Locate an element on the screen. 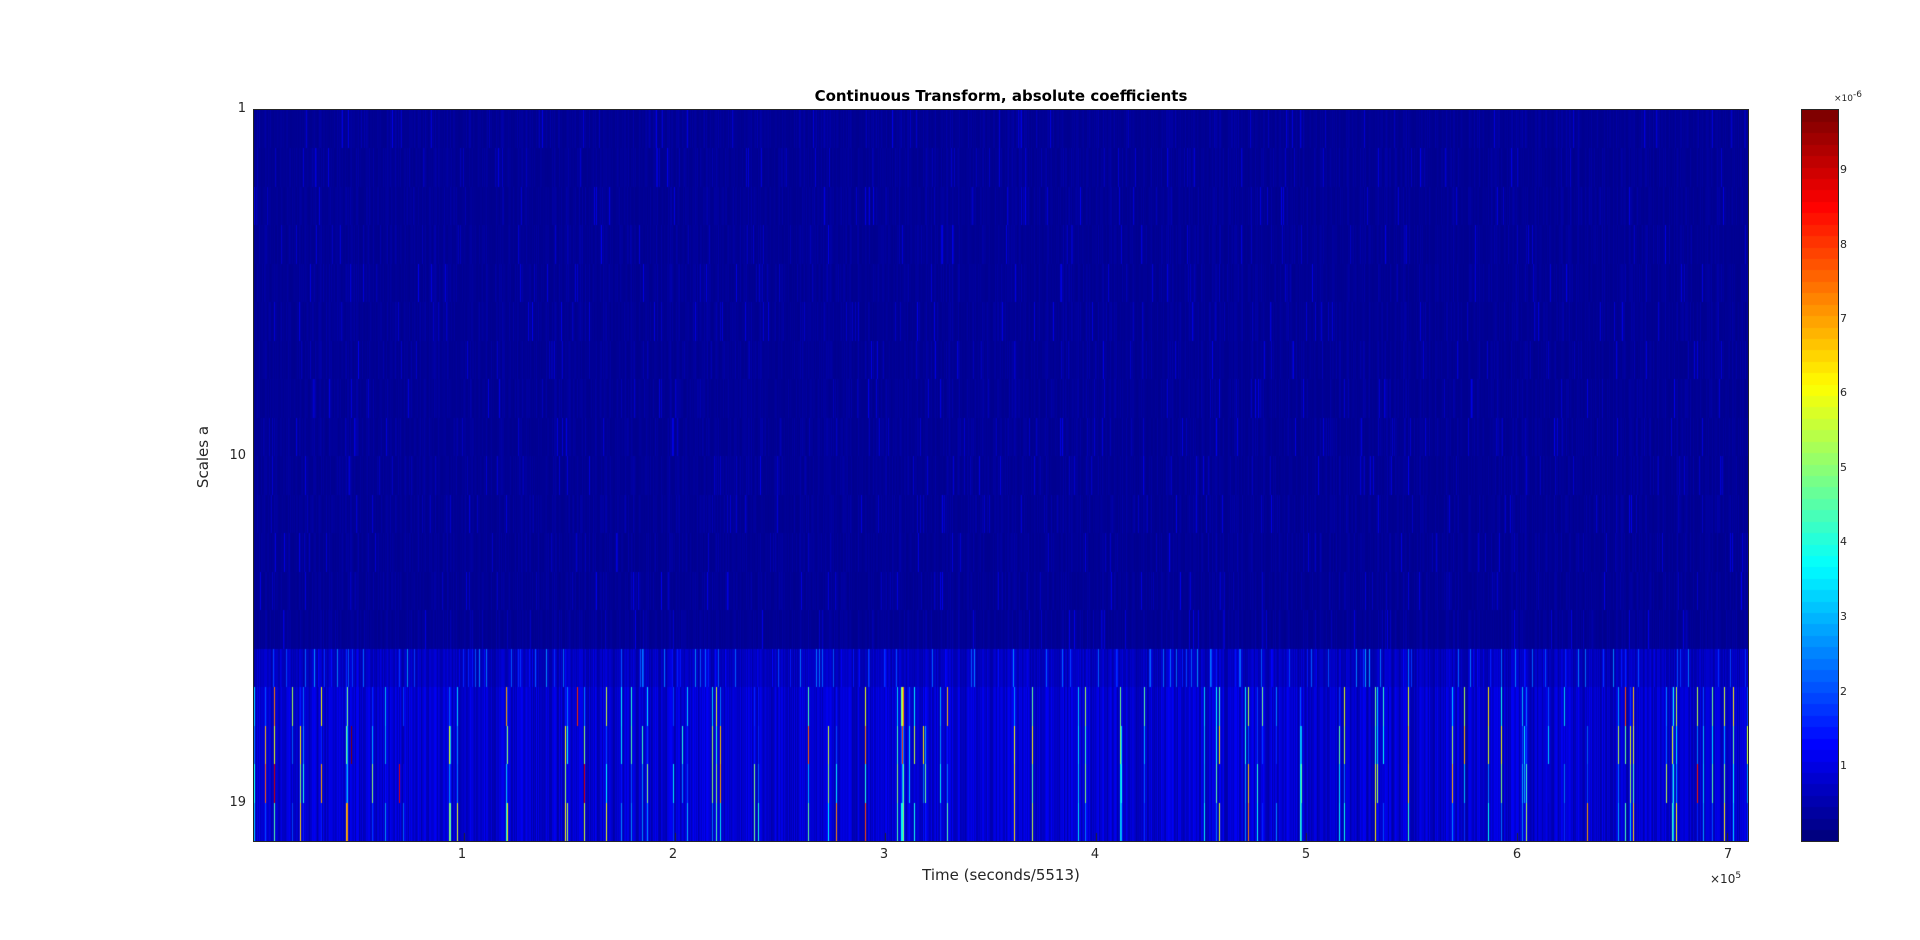  x-tick-label: 4 is located at coordinates (1095, 854).